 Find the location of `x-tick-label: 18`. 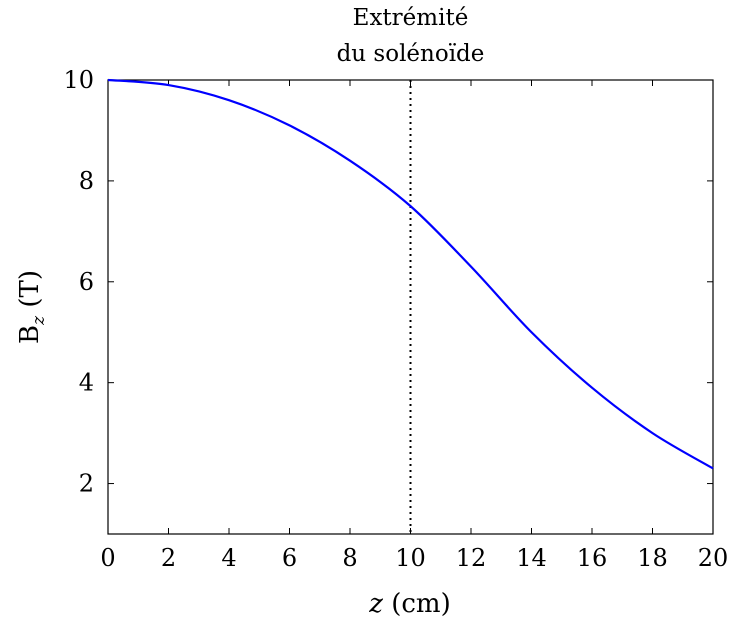

x-tick-label: 18 is located at coordinates (652, 558).